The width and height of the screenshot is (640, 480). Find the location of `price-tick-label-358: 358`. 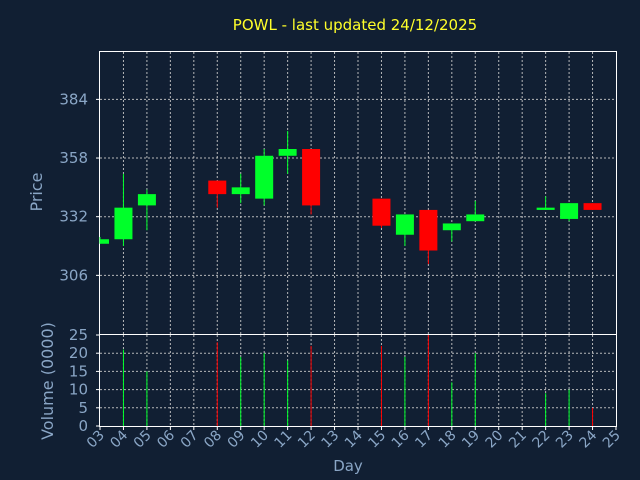

price-tick-label-358: 358 is located at coordinates (73, 158).